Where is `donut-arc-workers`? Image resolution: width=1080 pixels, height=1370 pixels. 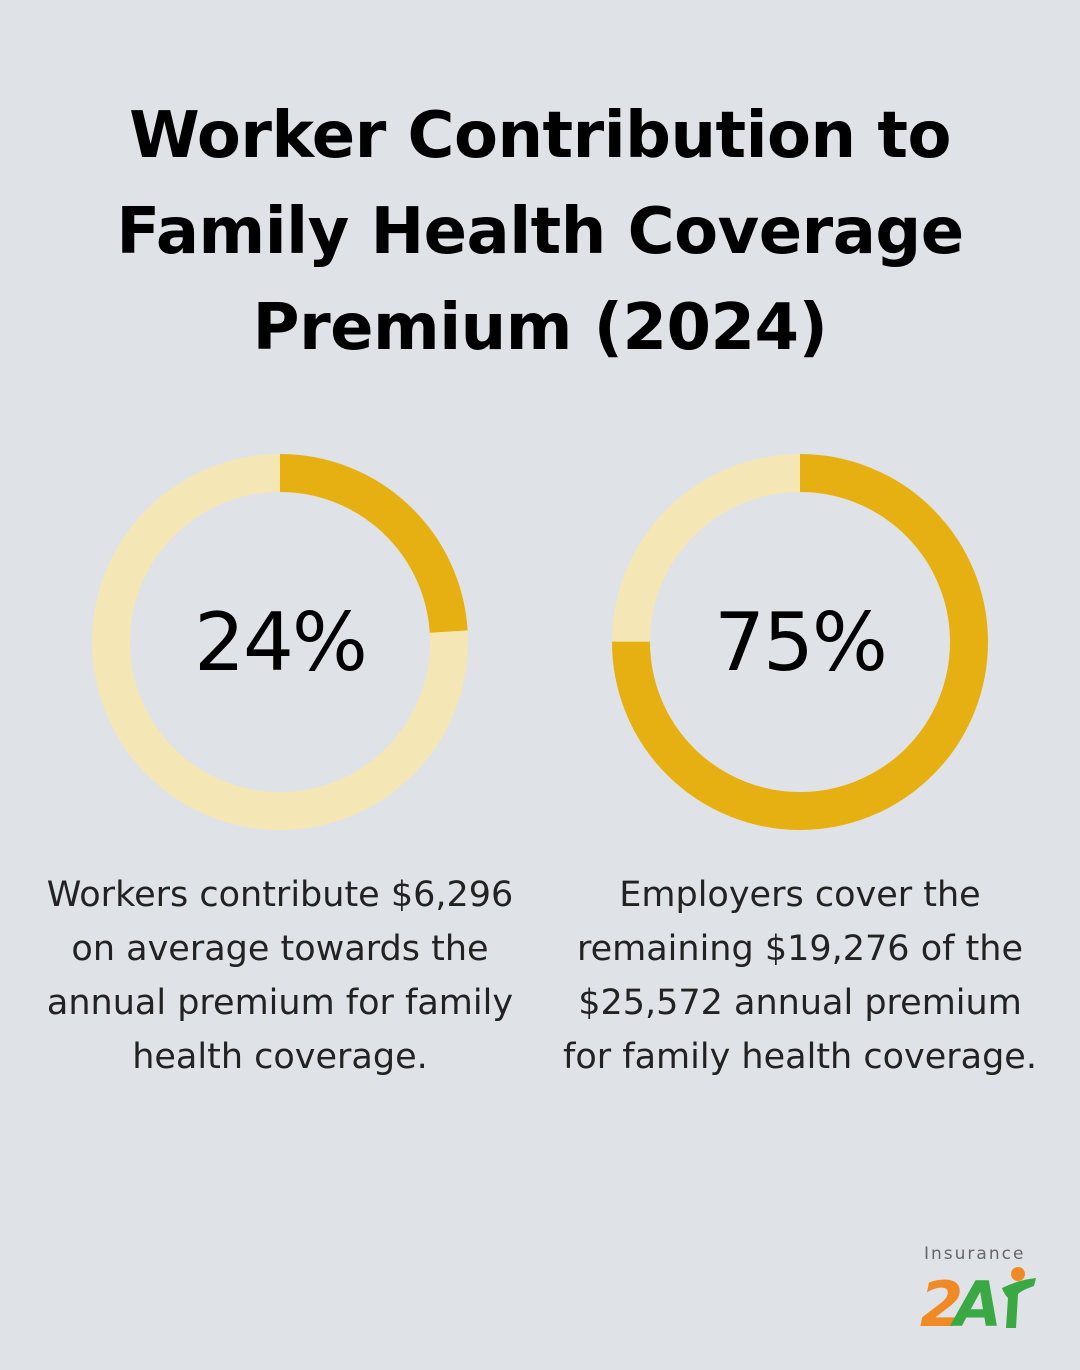
donut-arc-workers is located at coordinates (280, 642).